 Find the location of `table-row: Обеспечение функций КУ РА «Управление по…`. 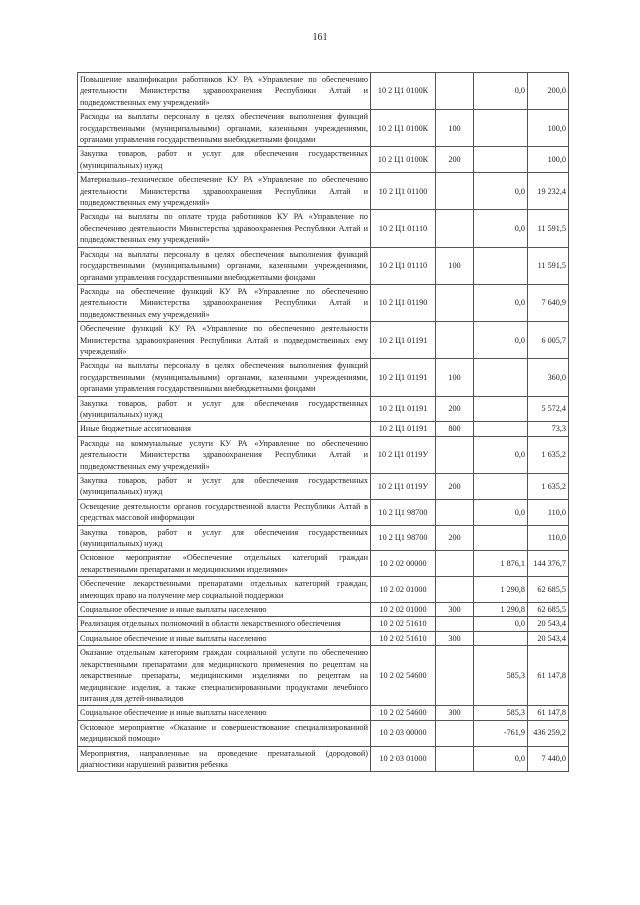

table-row: Обеспечение функций КУ РА «Управление по… is located at coordinates (323, 340).